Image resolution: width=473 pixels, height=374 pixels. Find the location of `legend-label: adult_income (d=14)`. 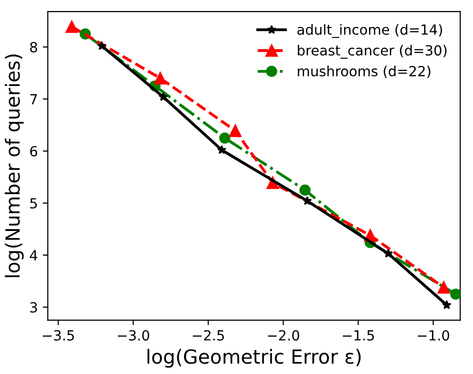

legend-label: adult_income (d=14) is located at coordinates (369, 31).